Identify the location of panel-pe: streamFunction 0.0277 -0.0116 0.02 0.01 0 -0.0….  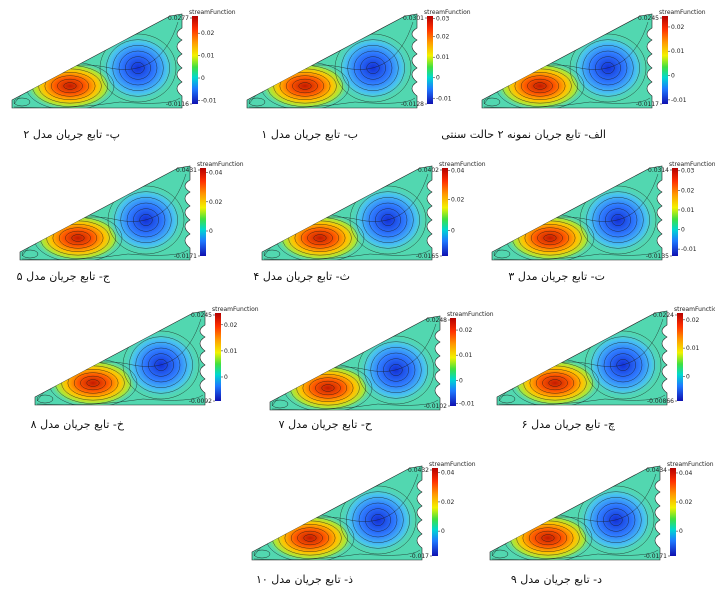
(123, 63).